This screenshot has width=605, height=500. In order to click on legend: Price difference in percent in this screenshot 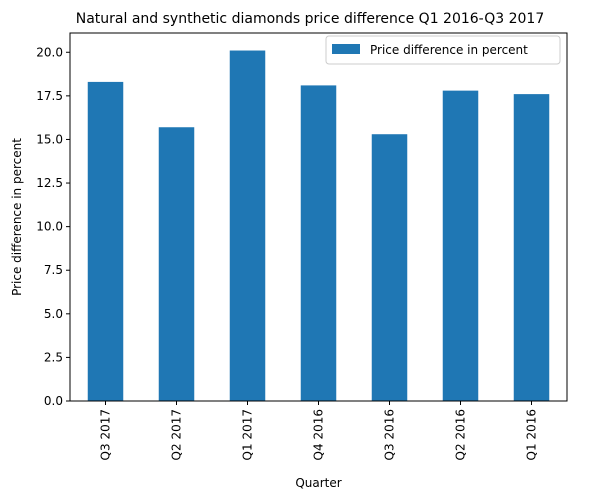, I will do `click(443, 50)`.